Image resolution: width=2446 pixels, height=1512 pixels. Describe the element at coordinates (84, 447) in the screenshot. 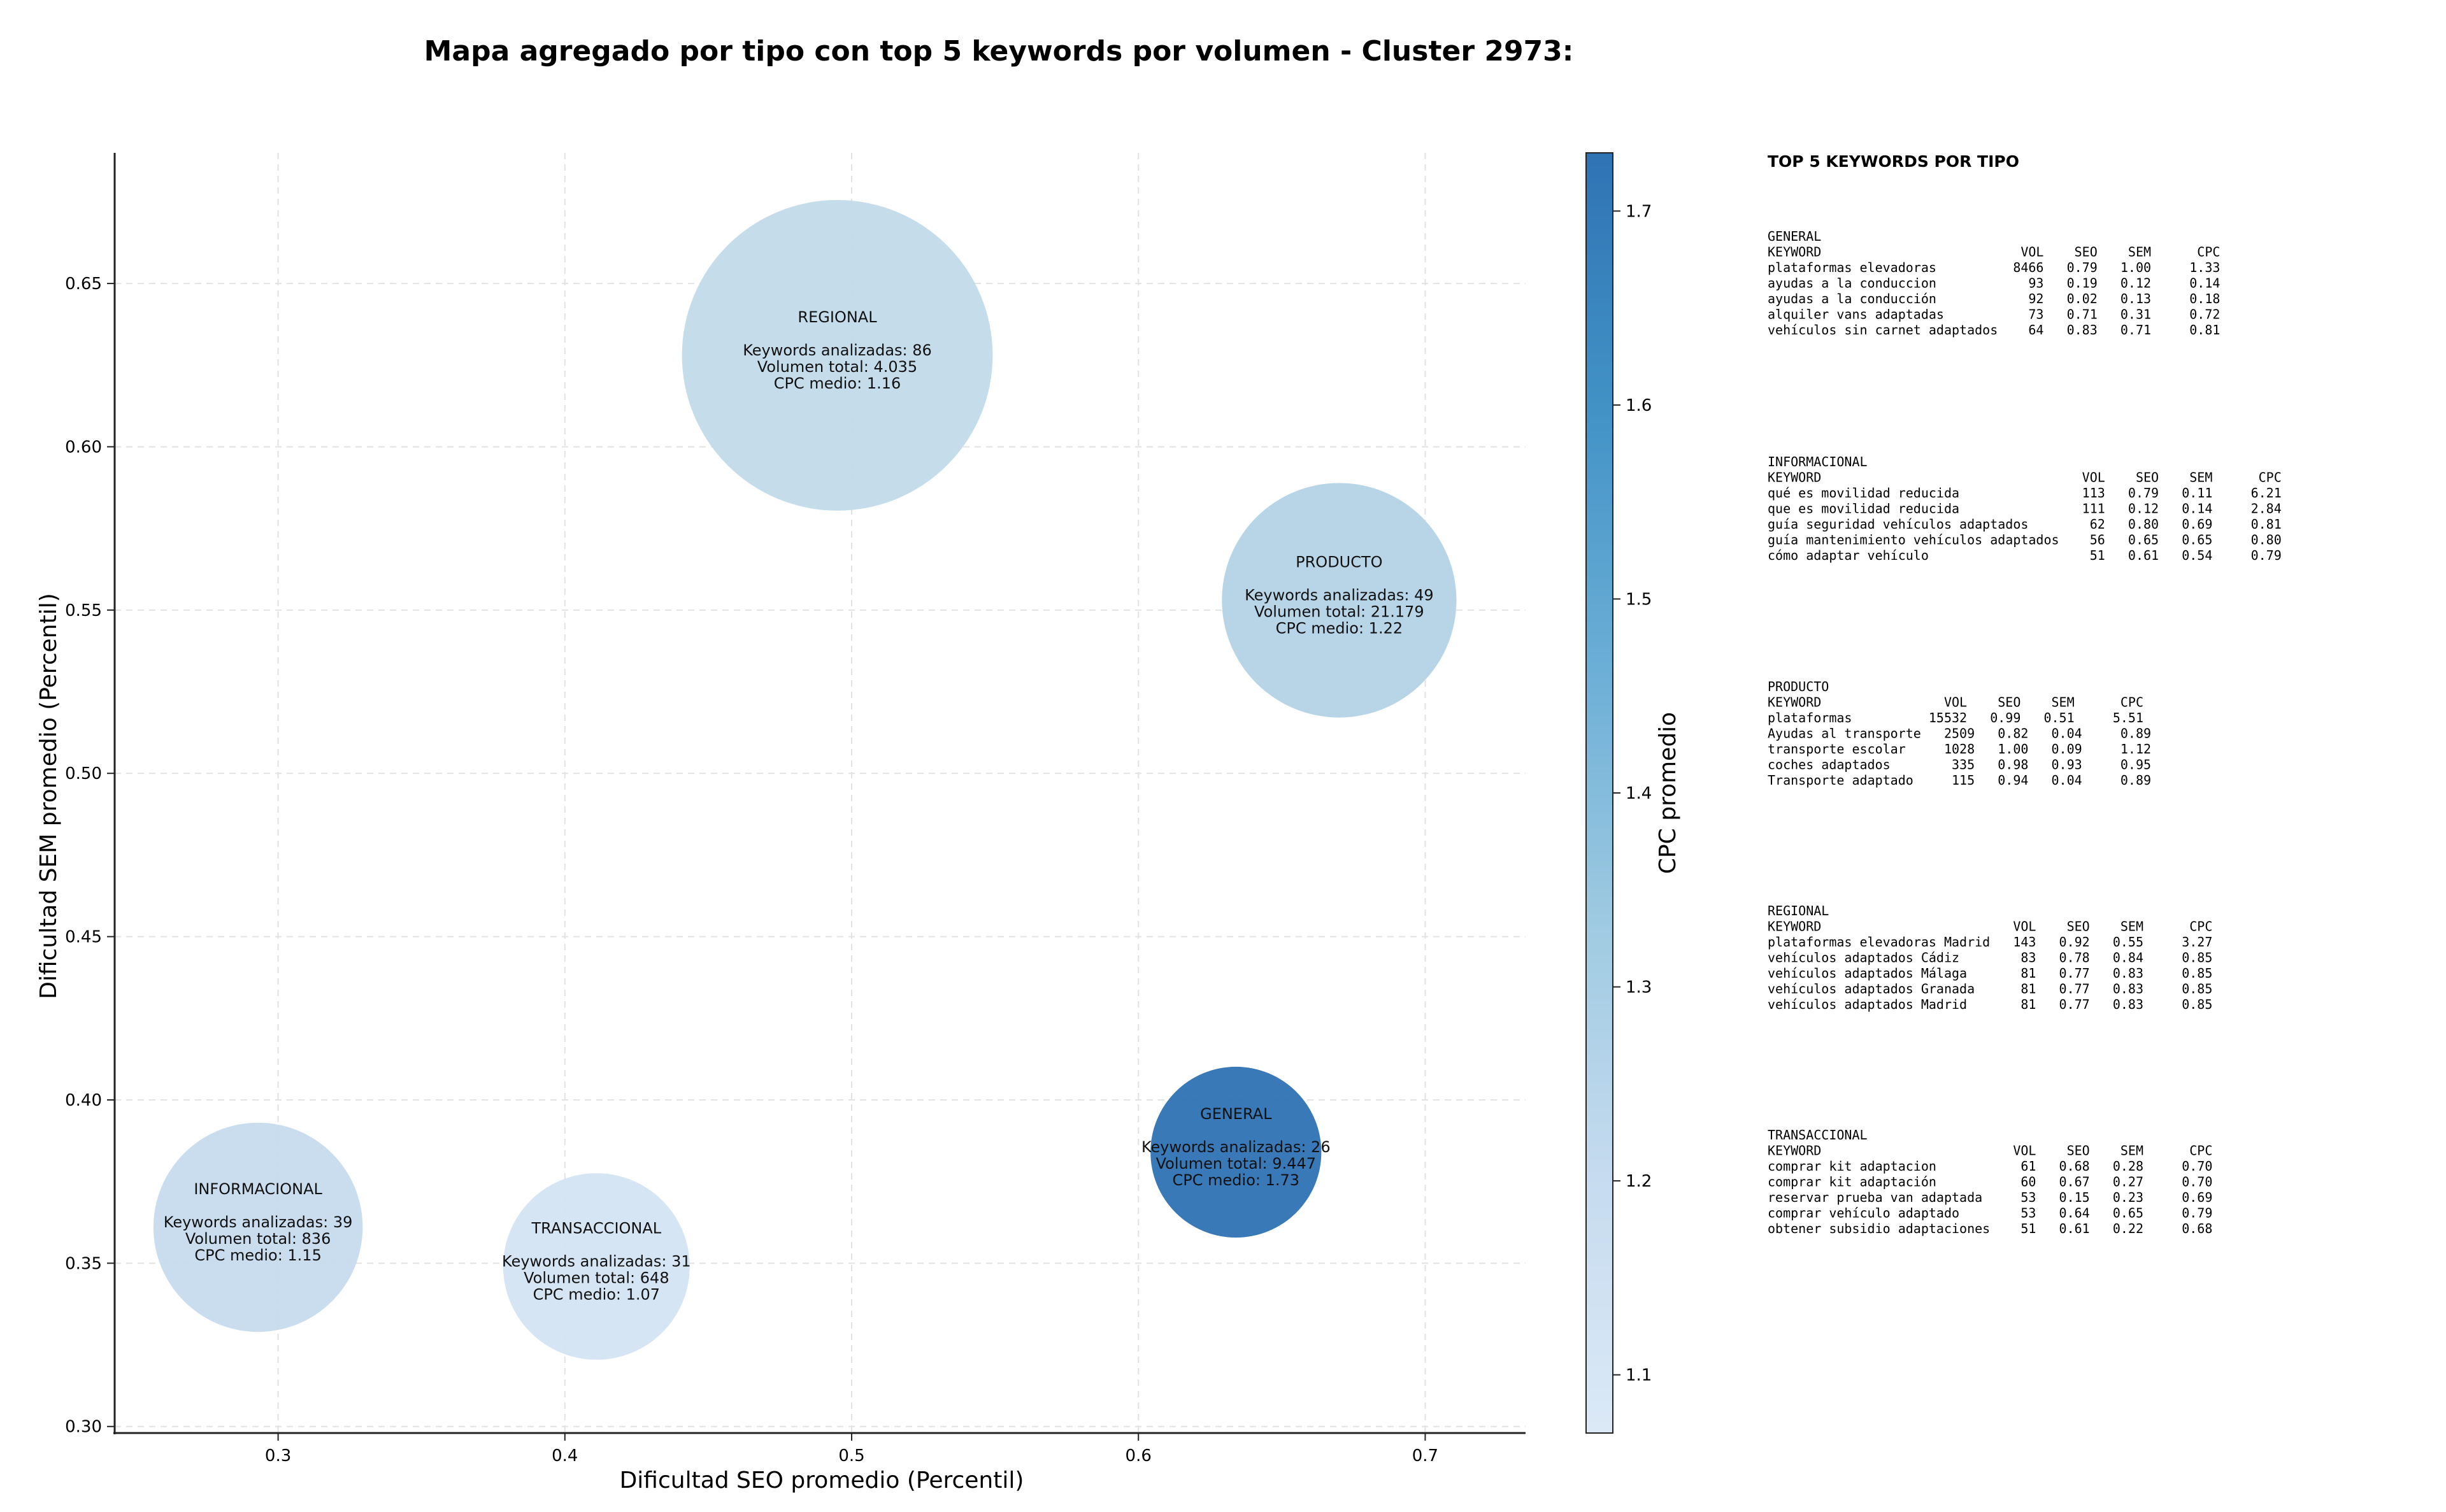

I see `y-tick-label: 0.60` at that location.